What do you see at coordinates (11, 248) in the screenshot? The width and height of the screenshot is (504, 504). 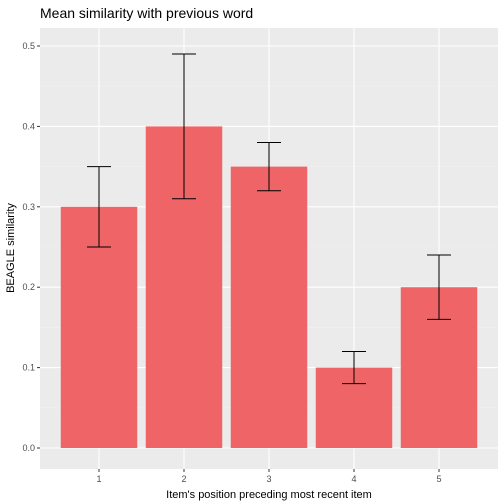 I see `y-axis-title: BEAGLE similarity` at bounding box center [11, 248].